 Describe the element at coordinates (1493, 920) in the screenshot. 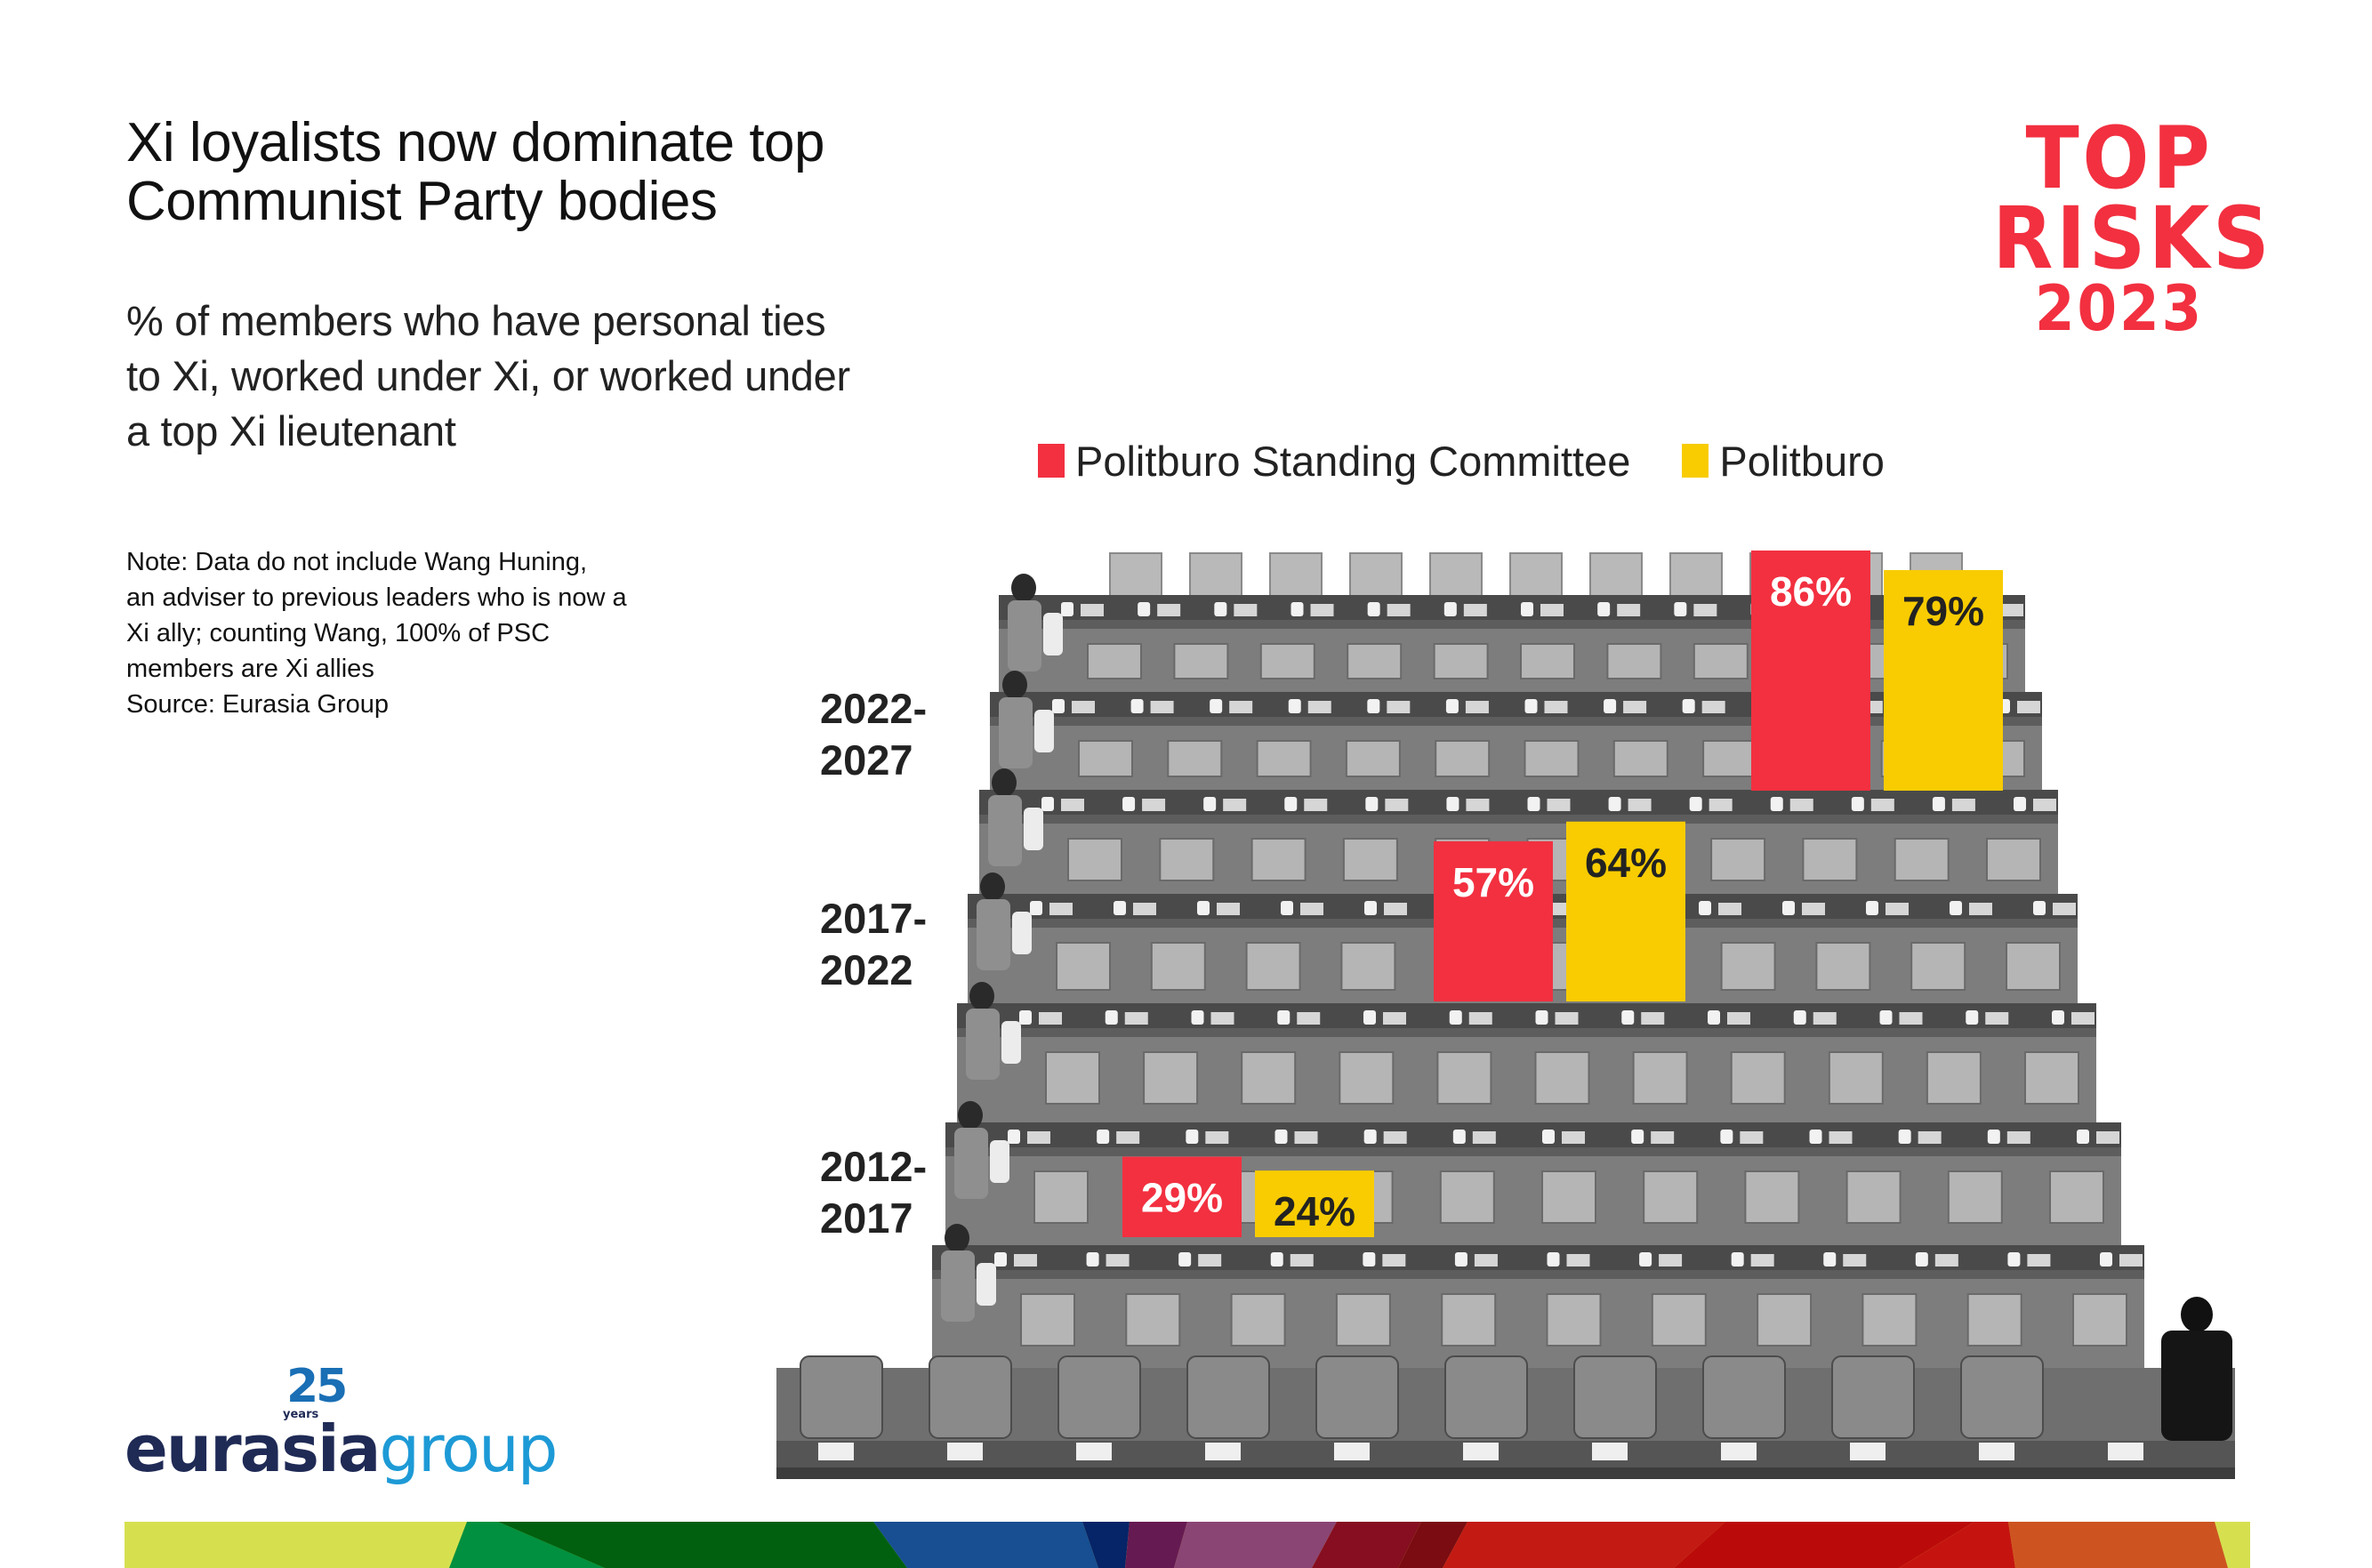

I see `bar-psc-2017-2022` at that location.